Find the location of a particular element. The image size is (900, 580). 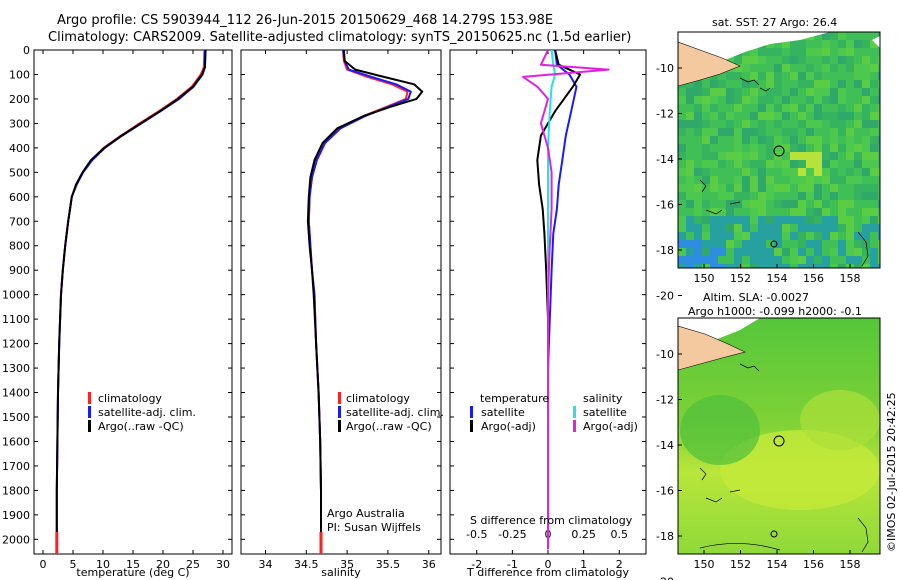

depth-tick-label: 1400 is located at coordinates (16, 393).